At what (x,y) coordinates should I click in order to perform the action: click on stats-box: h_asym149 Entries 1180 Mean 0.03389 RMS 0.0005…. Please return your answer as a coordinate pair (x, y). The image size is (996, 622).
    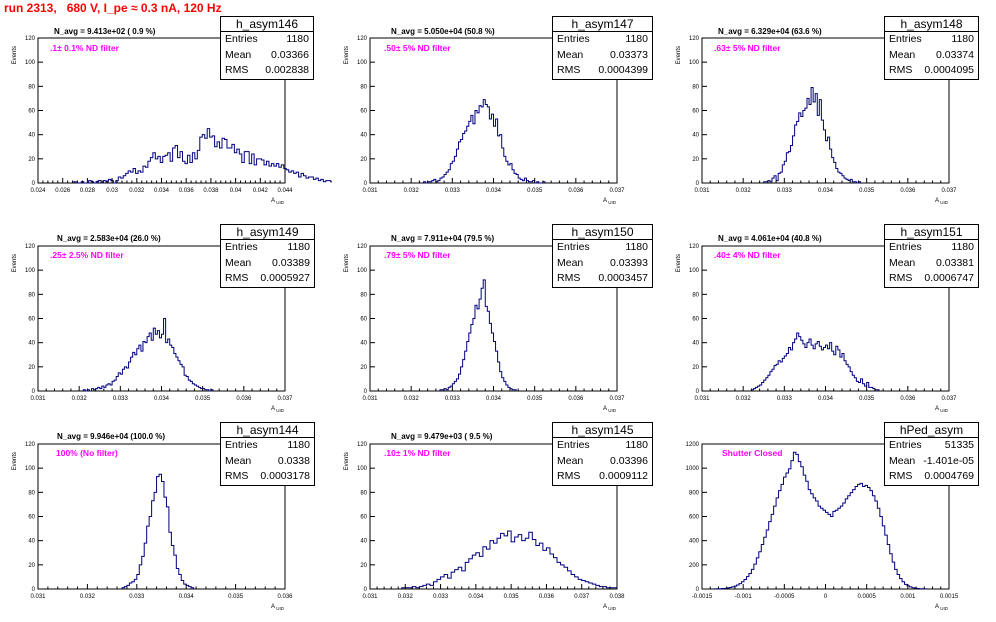
    Looking at the image, I should click on (267, 256).